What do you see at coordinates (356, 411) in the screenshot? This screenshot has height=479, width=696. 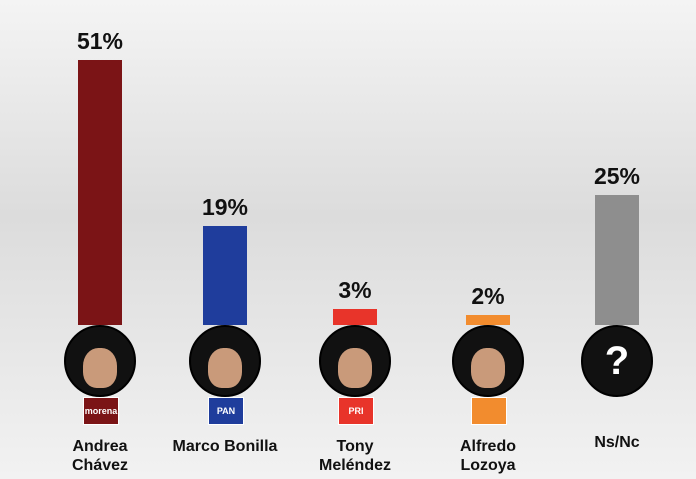 I see `party-logo: PRI` at bounding box center [356, 411].